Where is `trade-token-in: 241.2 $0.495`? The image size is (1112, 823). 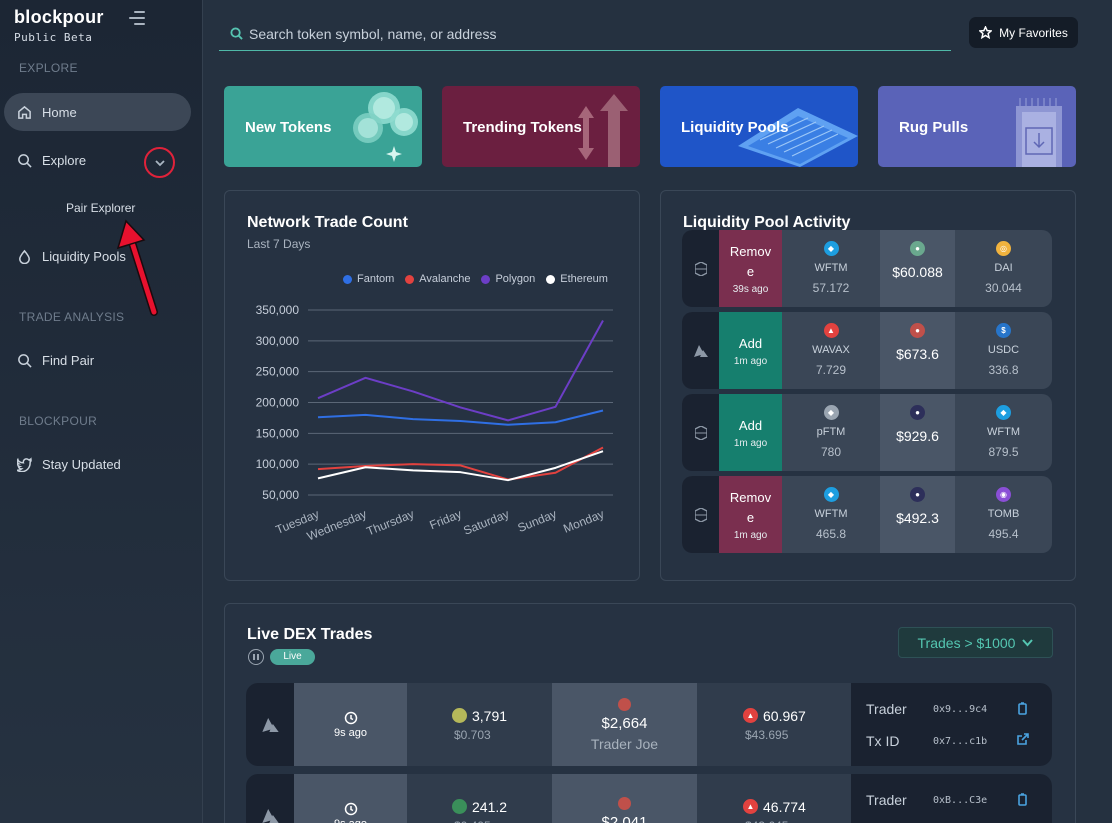 trade-token-in: 241.2 $0.495 is located at coordinates (479, 798).